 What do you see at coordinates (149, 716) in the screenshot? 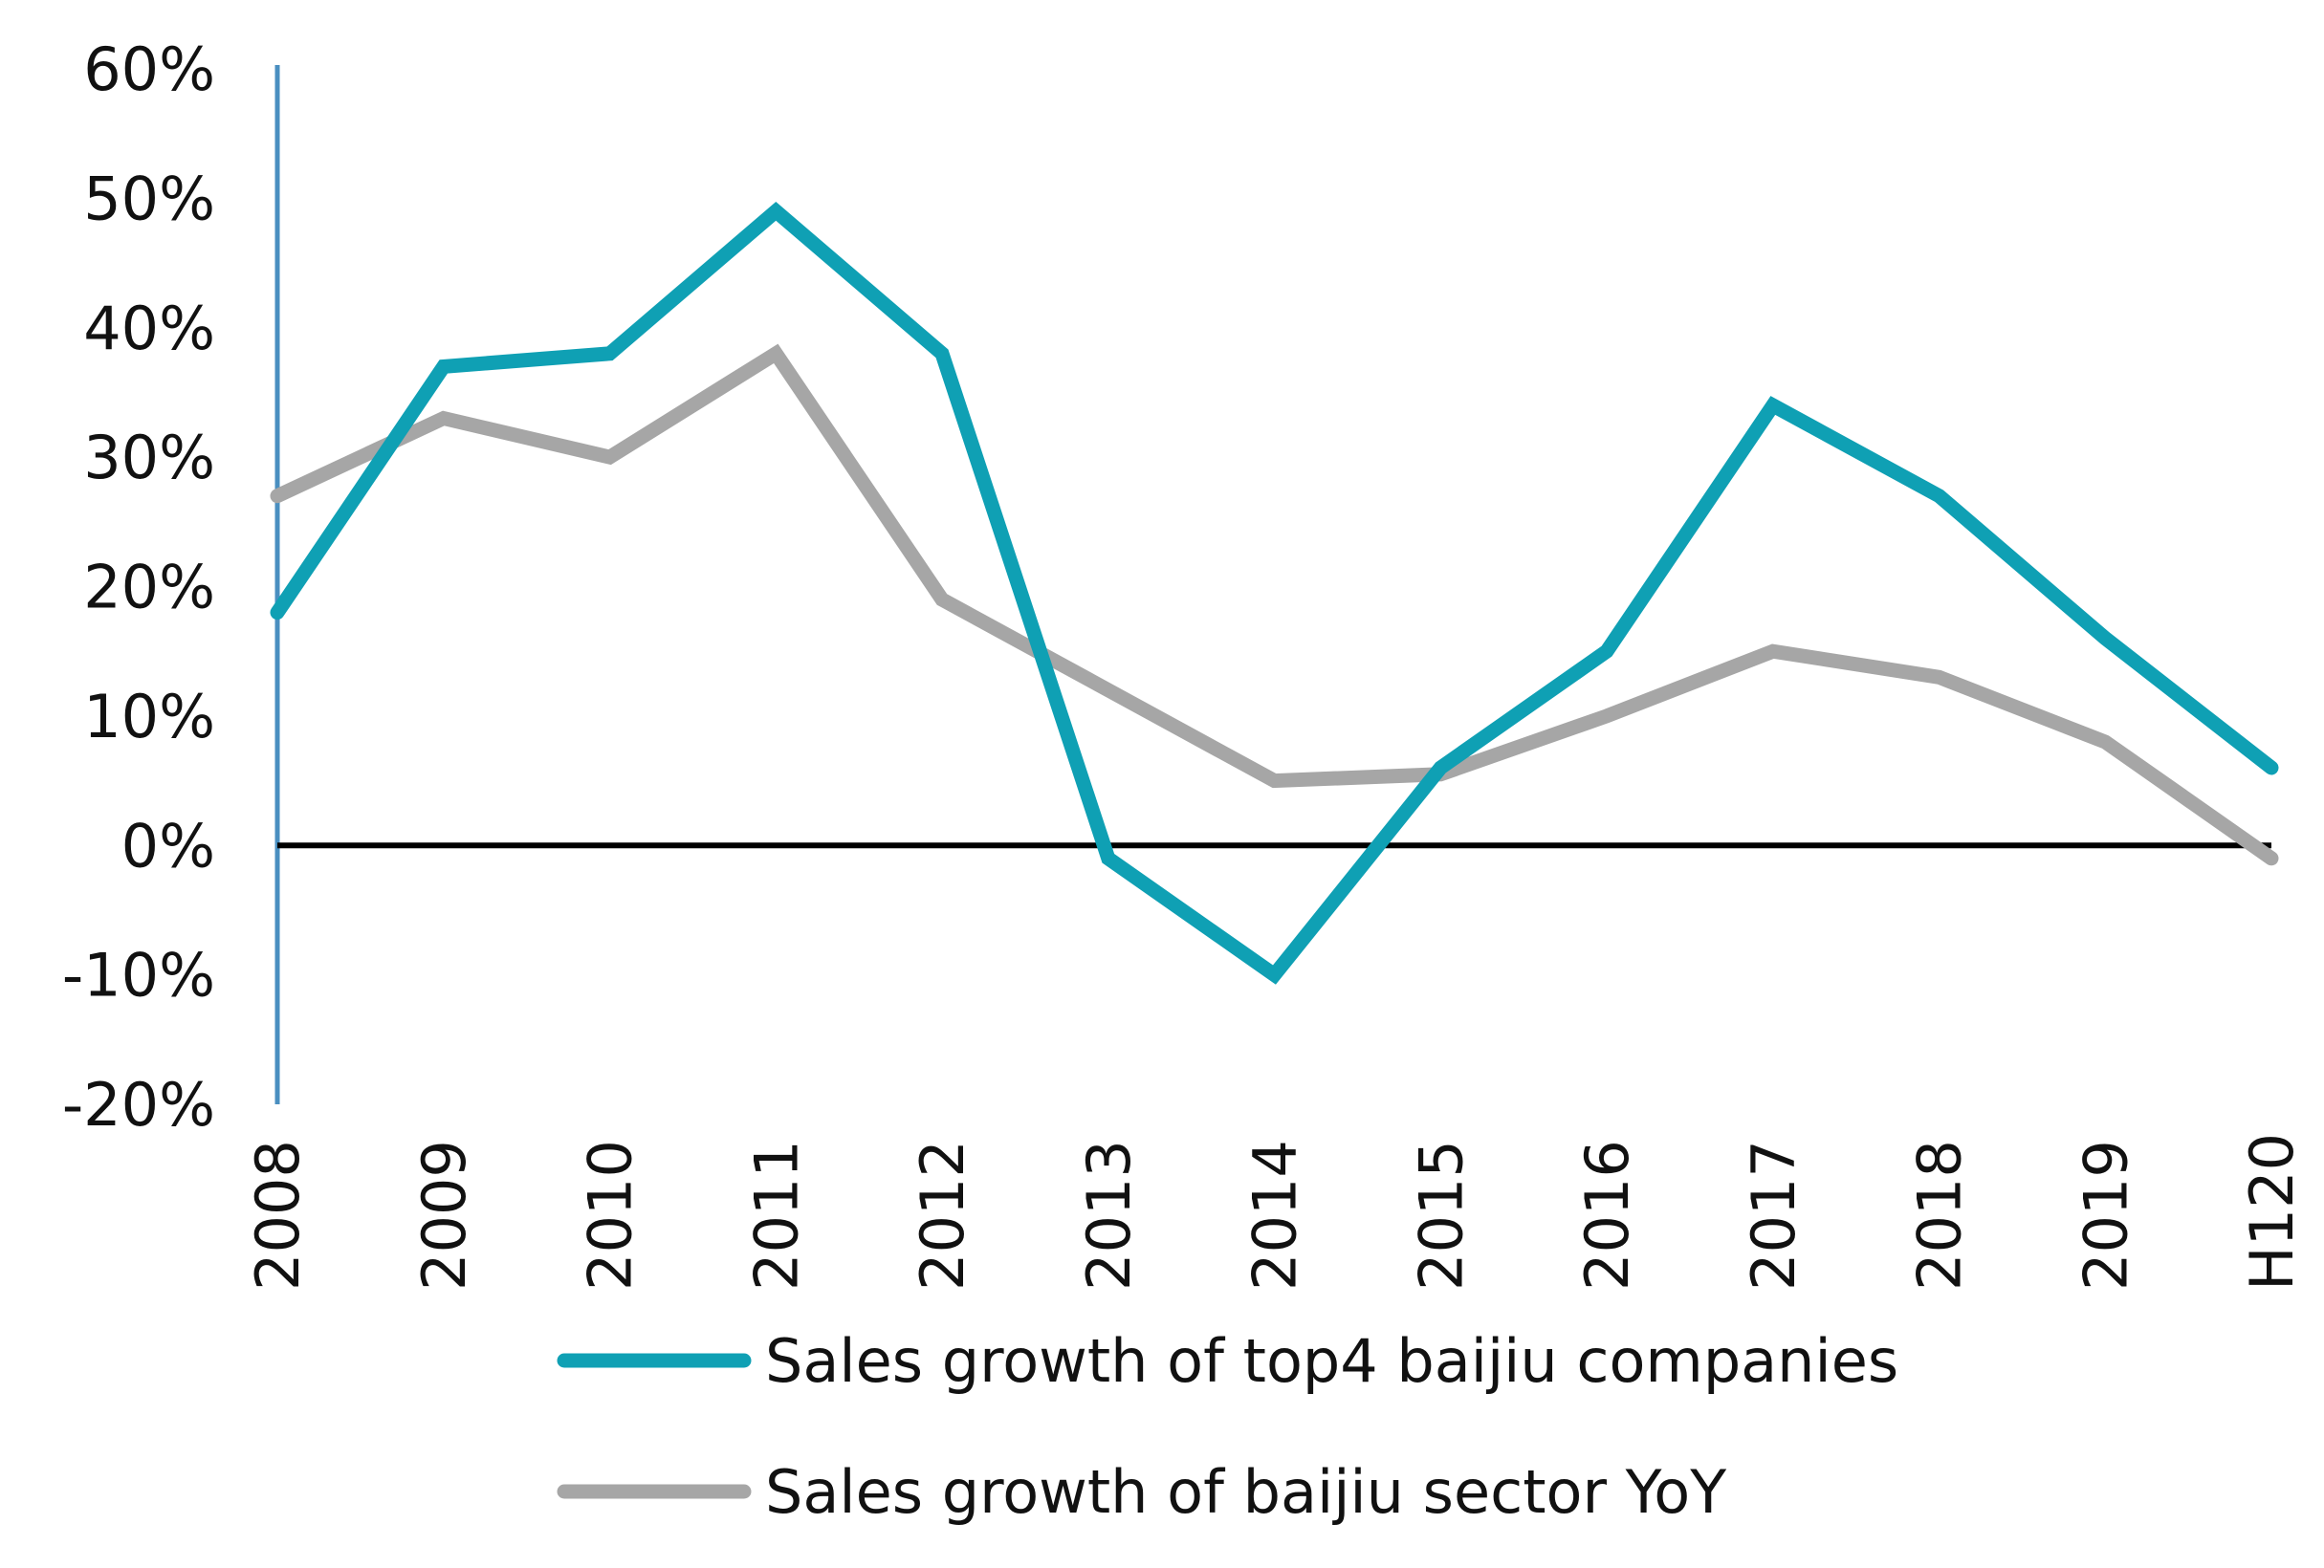
I see `y-tick-label: 10%` at bounding box center [149, 716].